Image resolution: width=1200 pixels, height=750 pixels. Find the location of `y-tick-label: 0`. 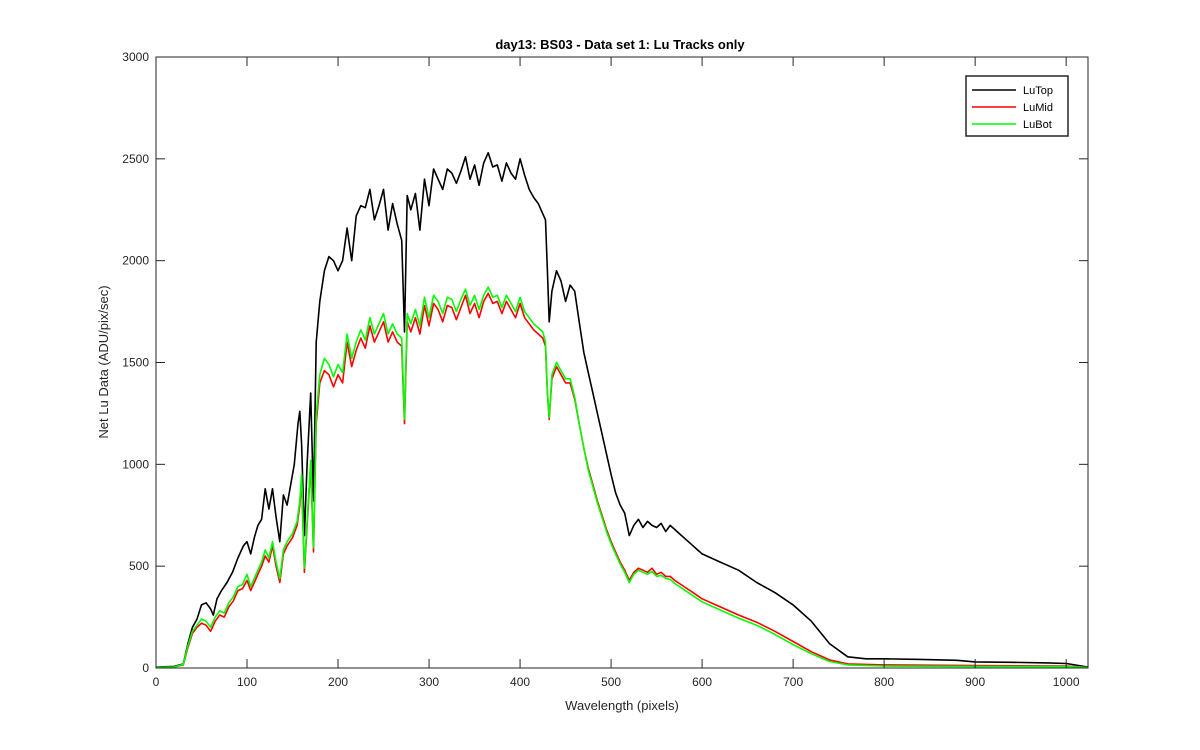

y-tick-label: 0 is located at coordinates (145, 668).